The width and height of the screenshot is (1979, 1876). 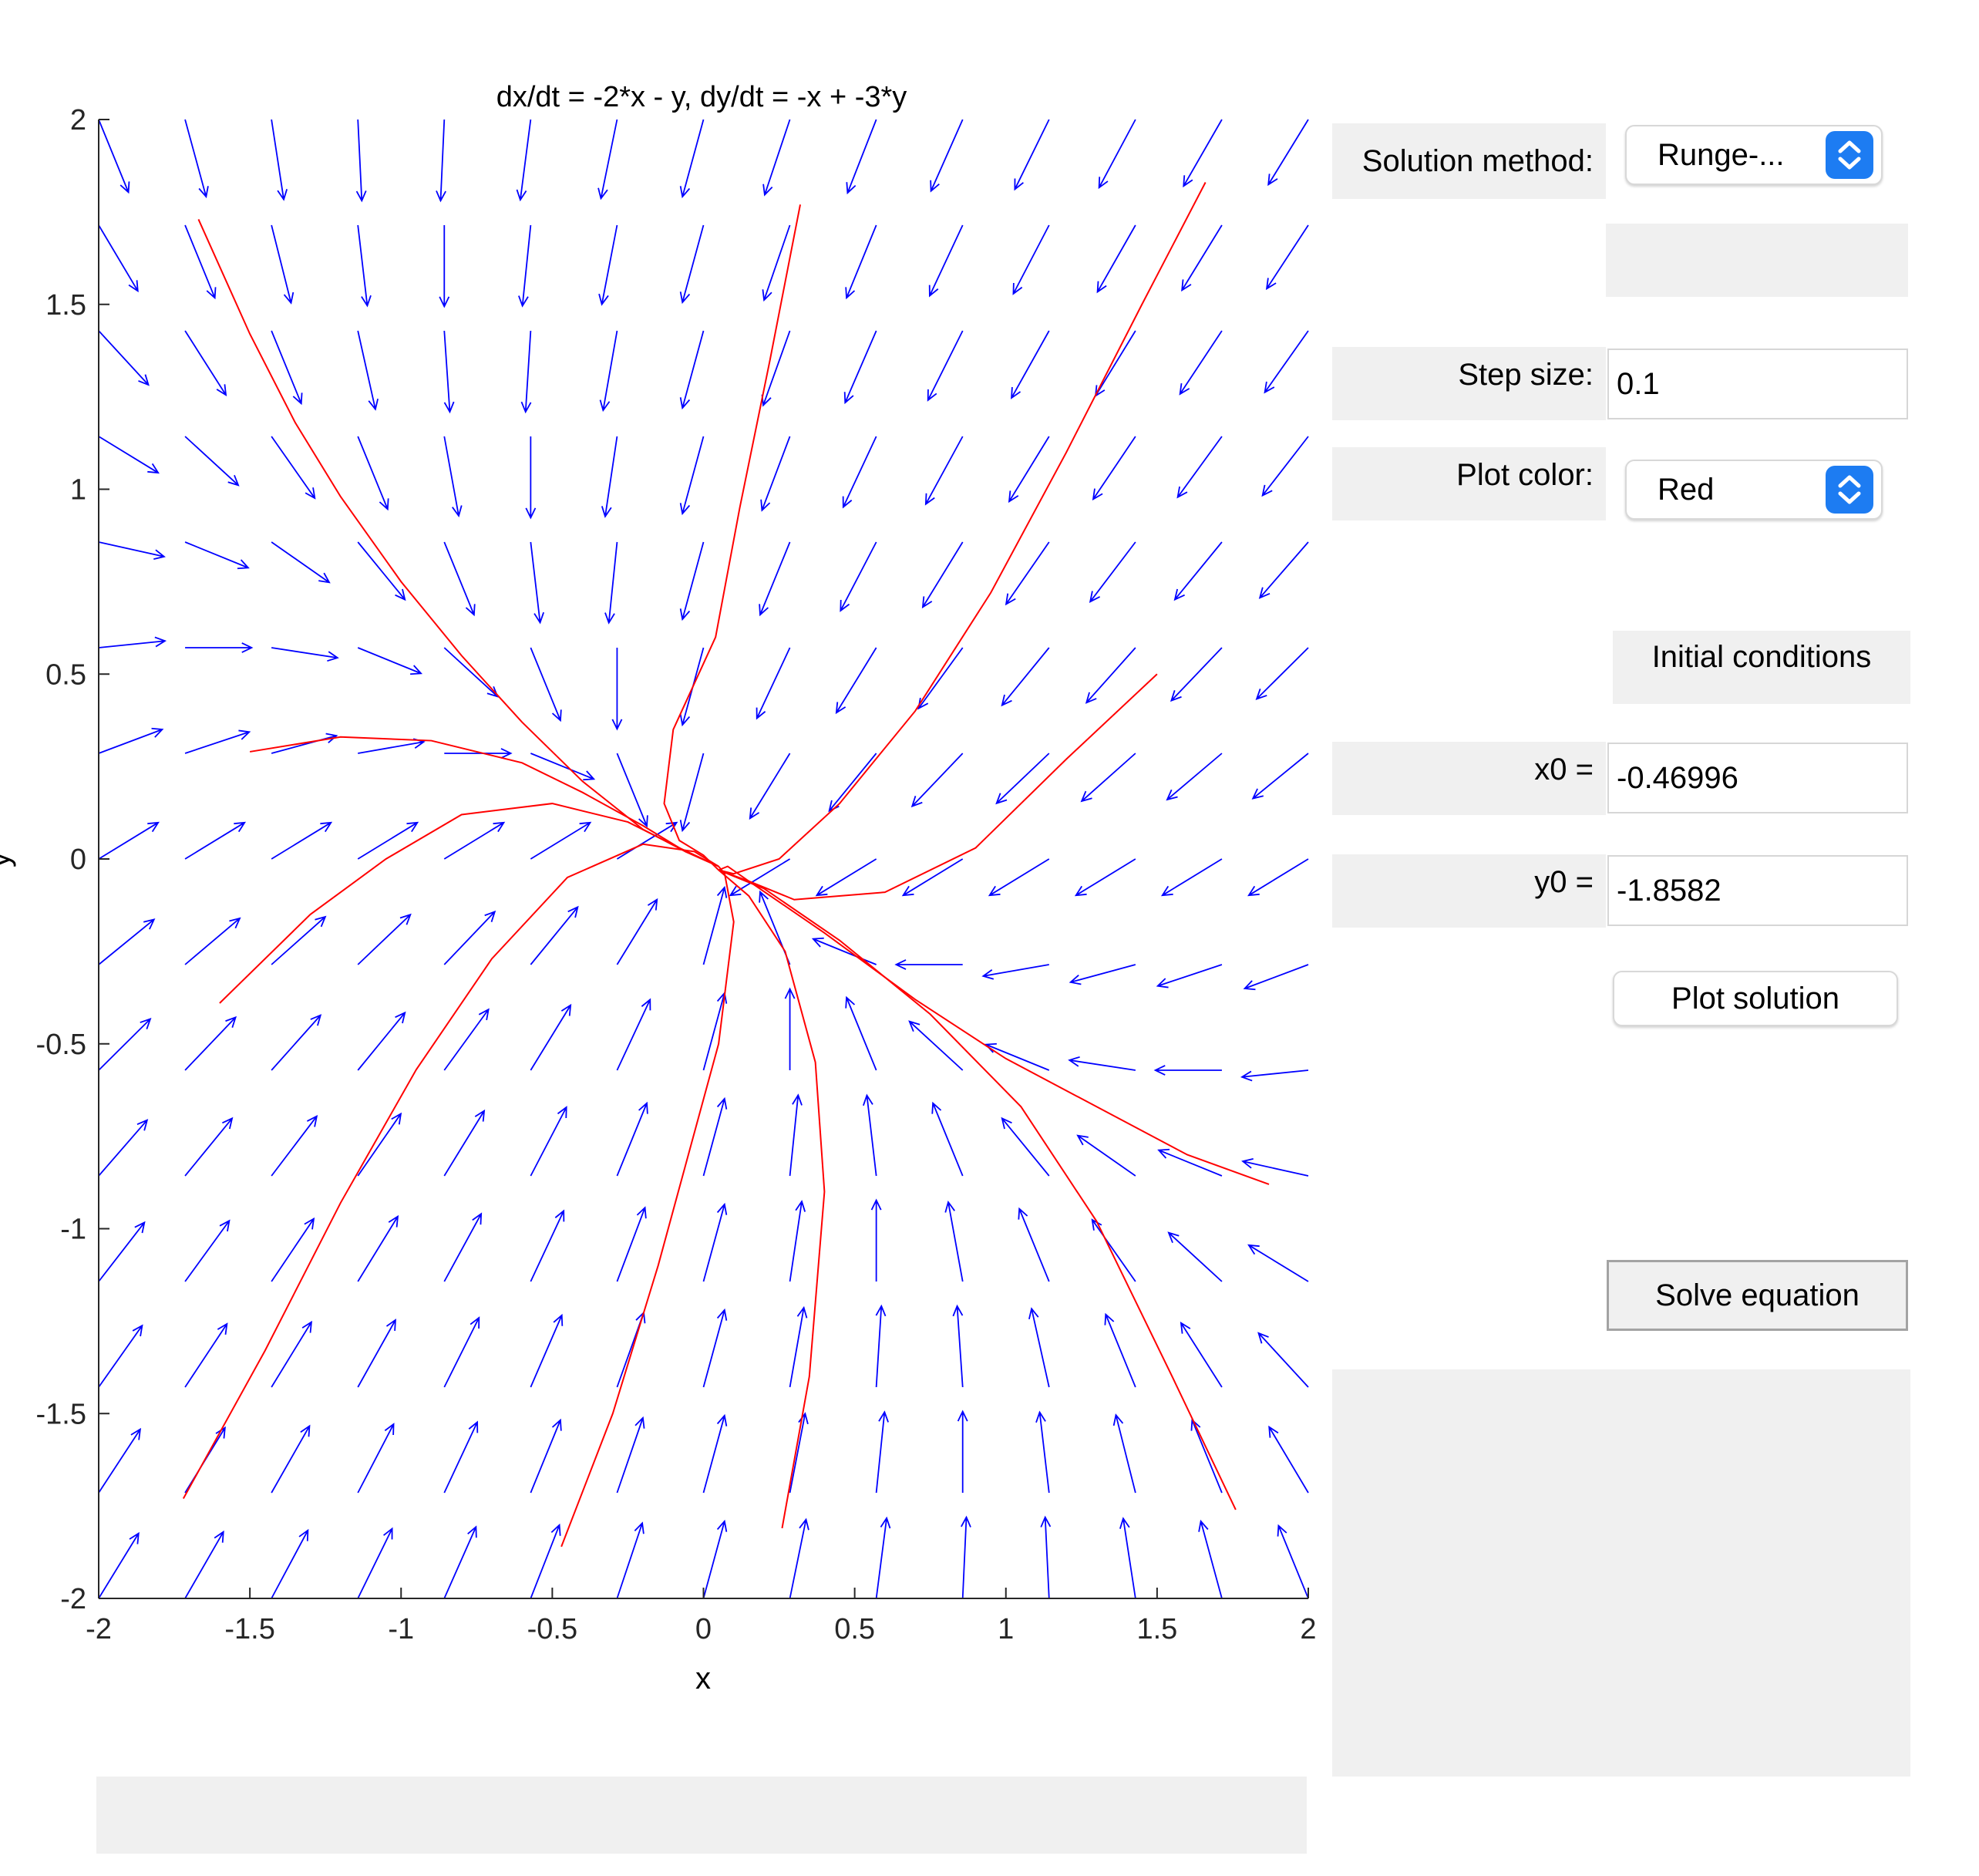 What do you see at coordinates (1469, 483) in the screenshot?
I see `plot-color-label: Plot color:` at bounding box center [1469, 483].